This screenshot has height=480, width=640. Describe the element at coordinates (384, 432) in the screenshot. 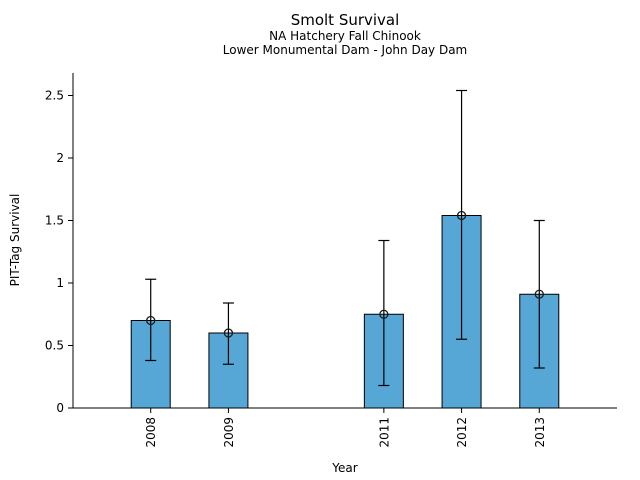

I see `x-tick-label-2011: 2011` at that location.